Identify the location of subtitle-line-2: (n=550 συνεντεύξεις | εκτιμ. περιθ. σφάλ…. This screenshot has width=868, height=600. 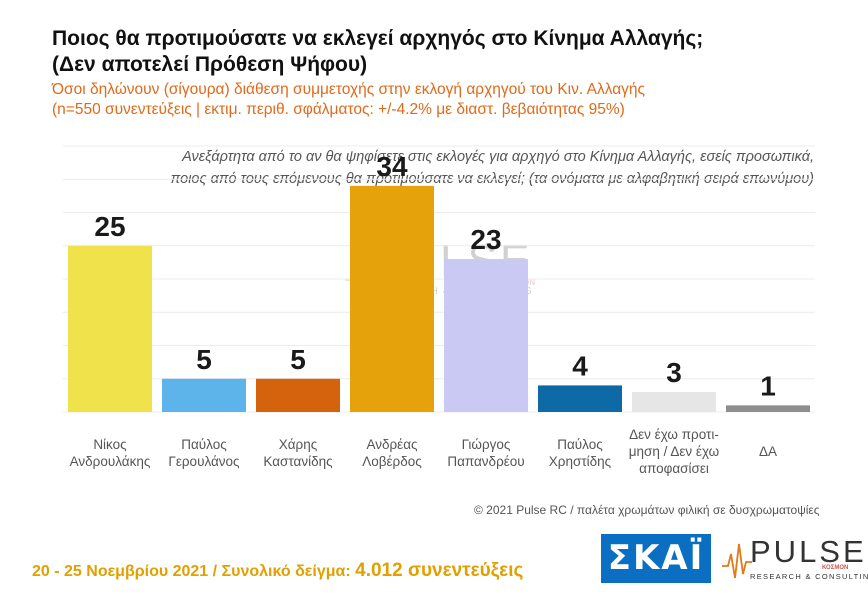
(338, 109).